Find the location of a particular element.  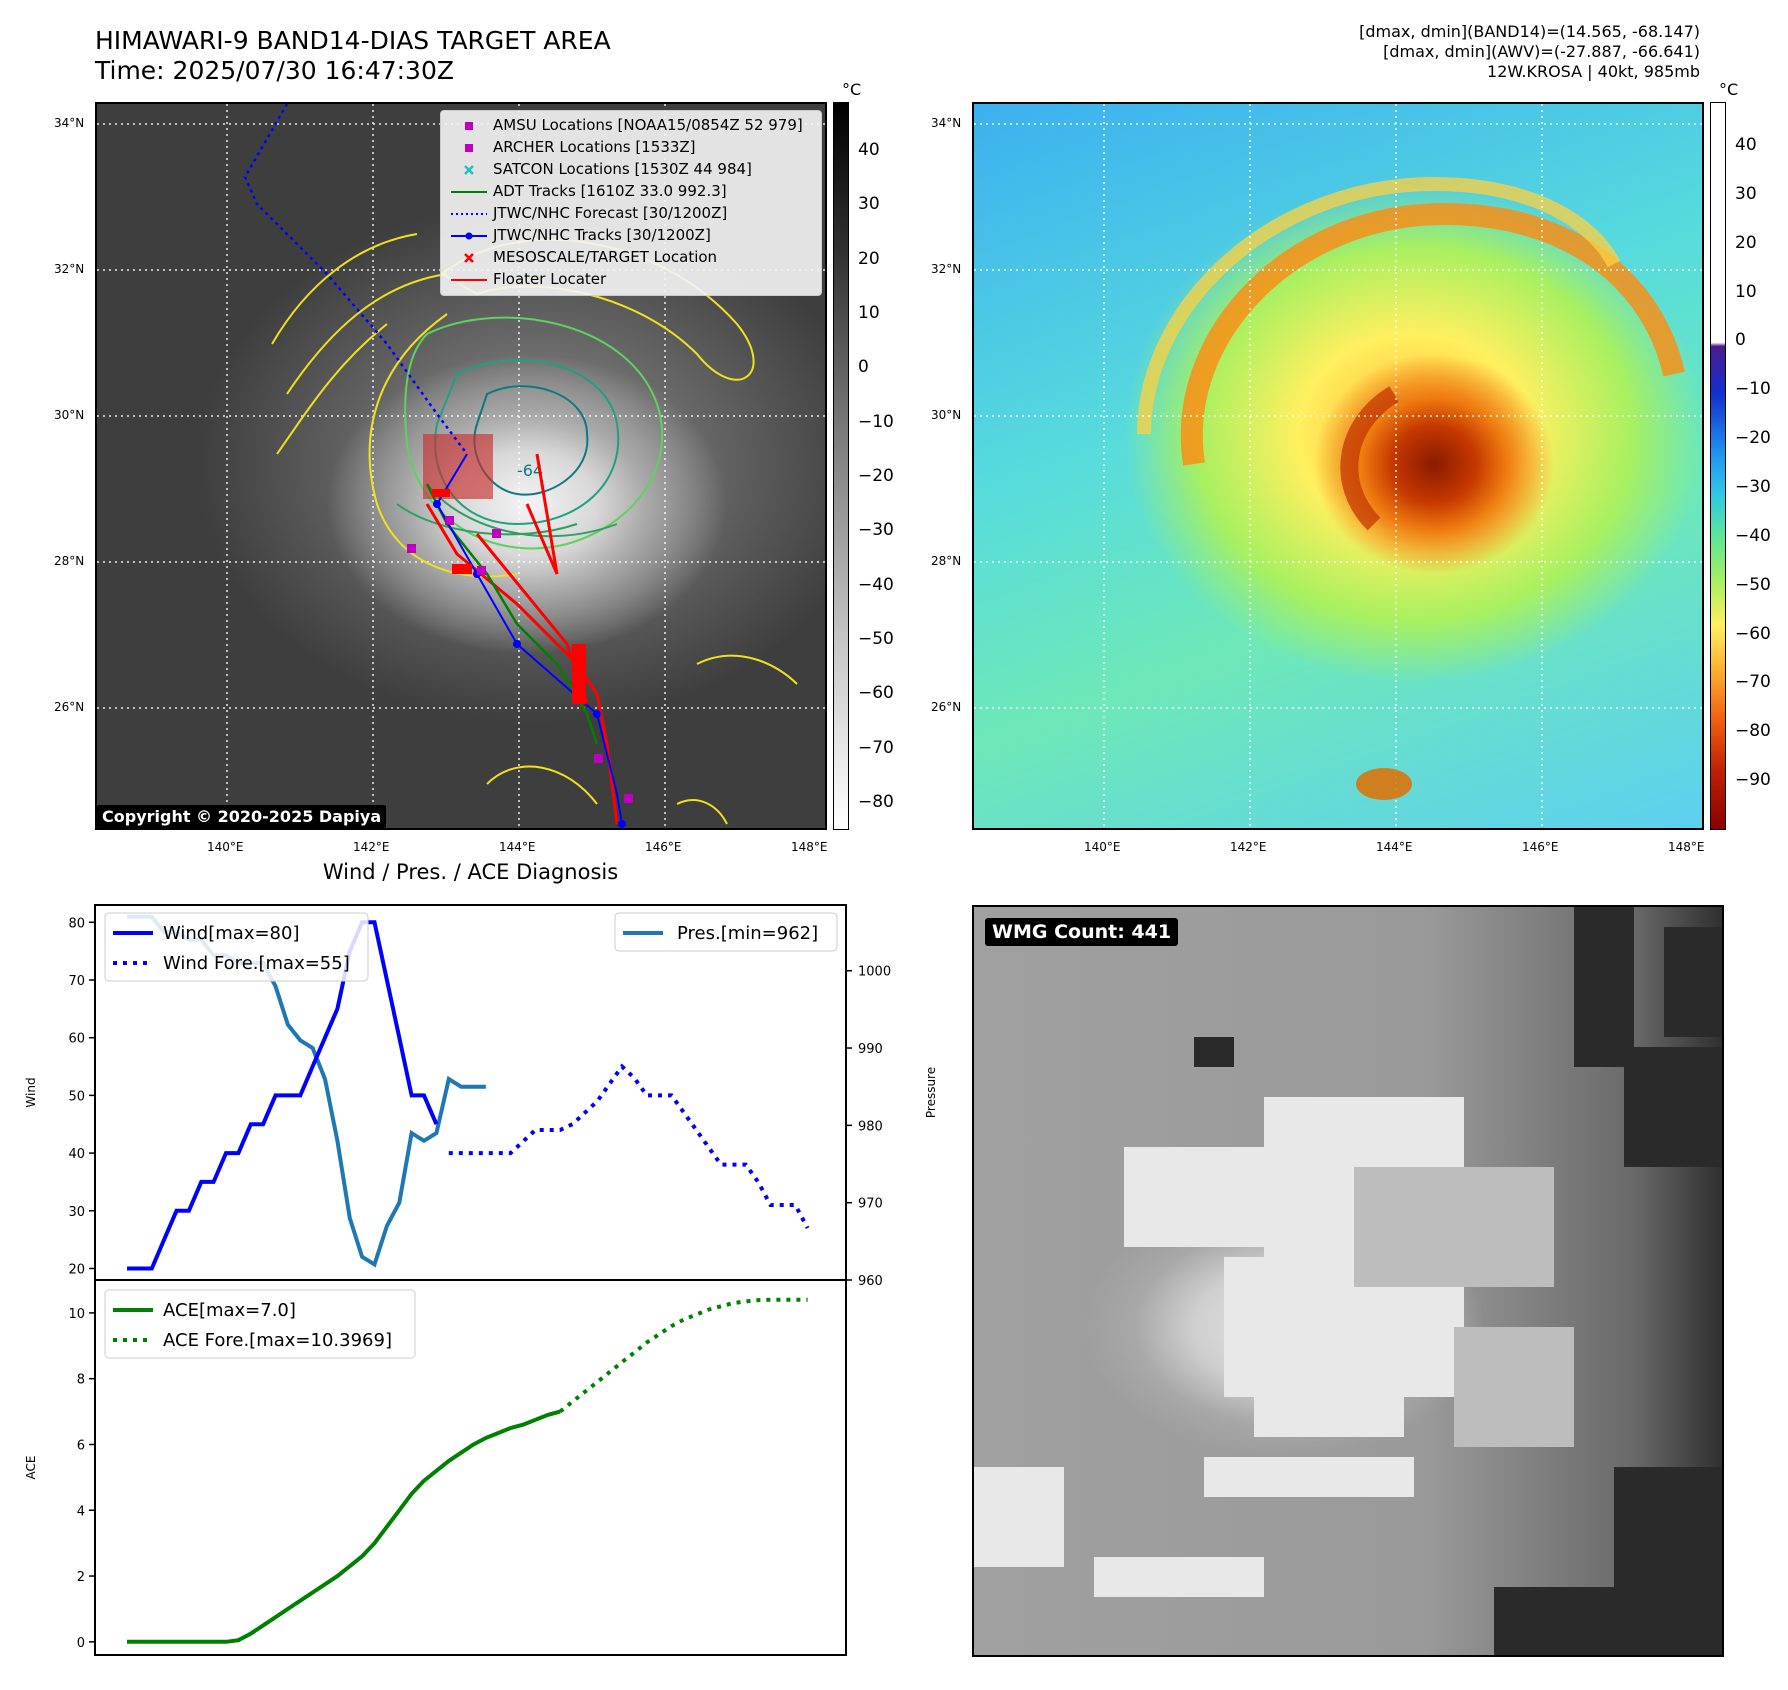

wmg-count-badge: WMG Count: 441 is located at coordinates (1082, 932).